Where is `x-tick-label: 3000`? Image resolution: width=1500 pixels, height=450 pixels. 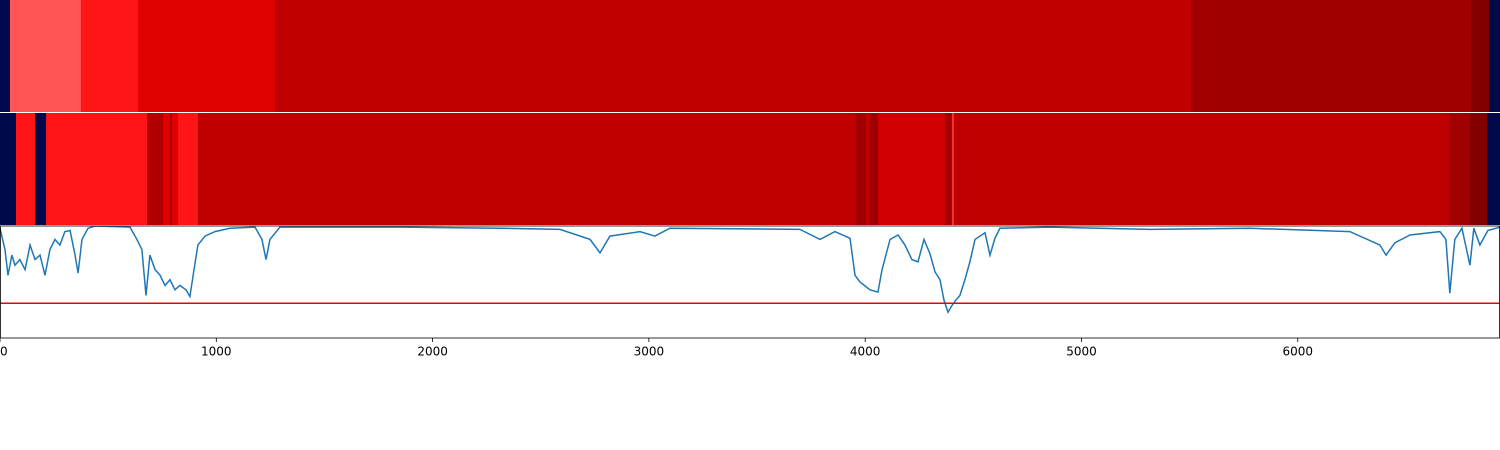 x-tick-label: 3000 is located at coordinates (649, 352).